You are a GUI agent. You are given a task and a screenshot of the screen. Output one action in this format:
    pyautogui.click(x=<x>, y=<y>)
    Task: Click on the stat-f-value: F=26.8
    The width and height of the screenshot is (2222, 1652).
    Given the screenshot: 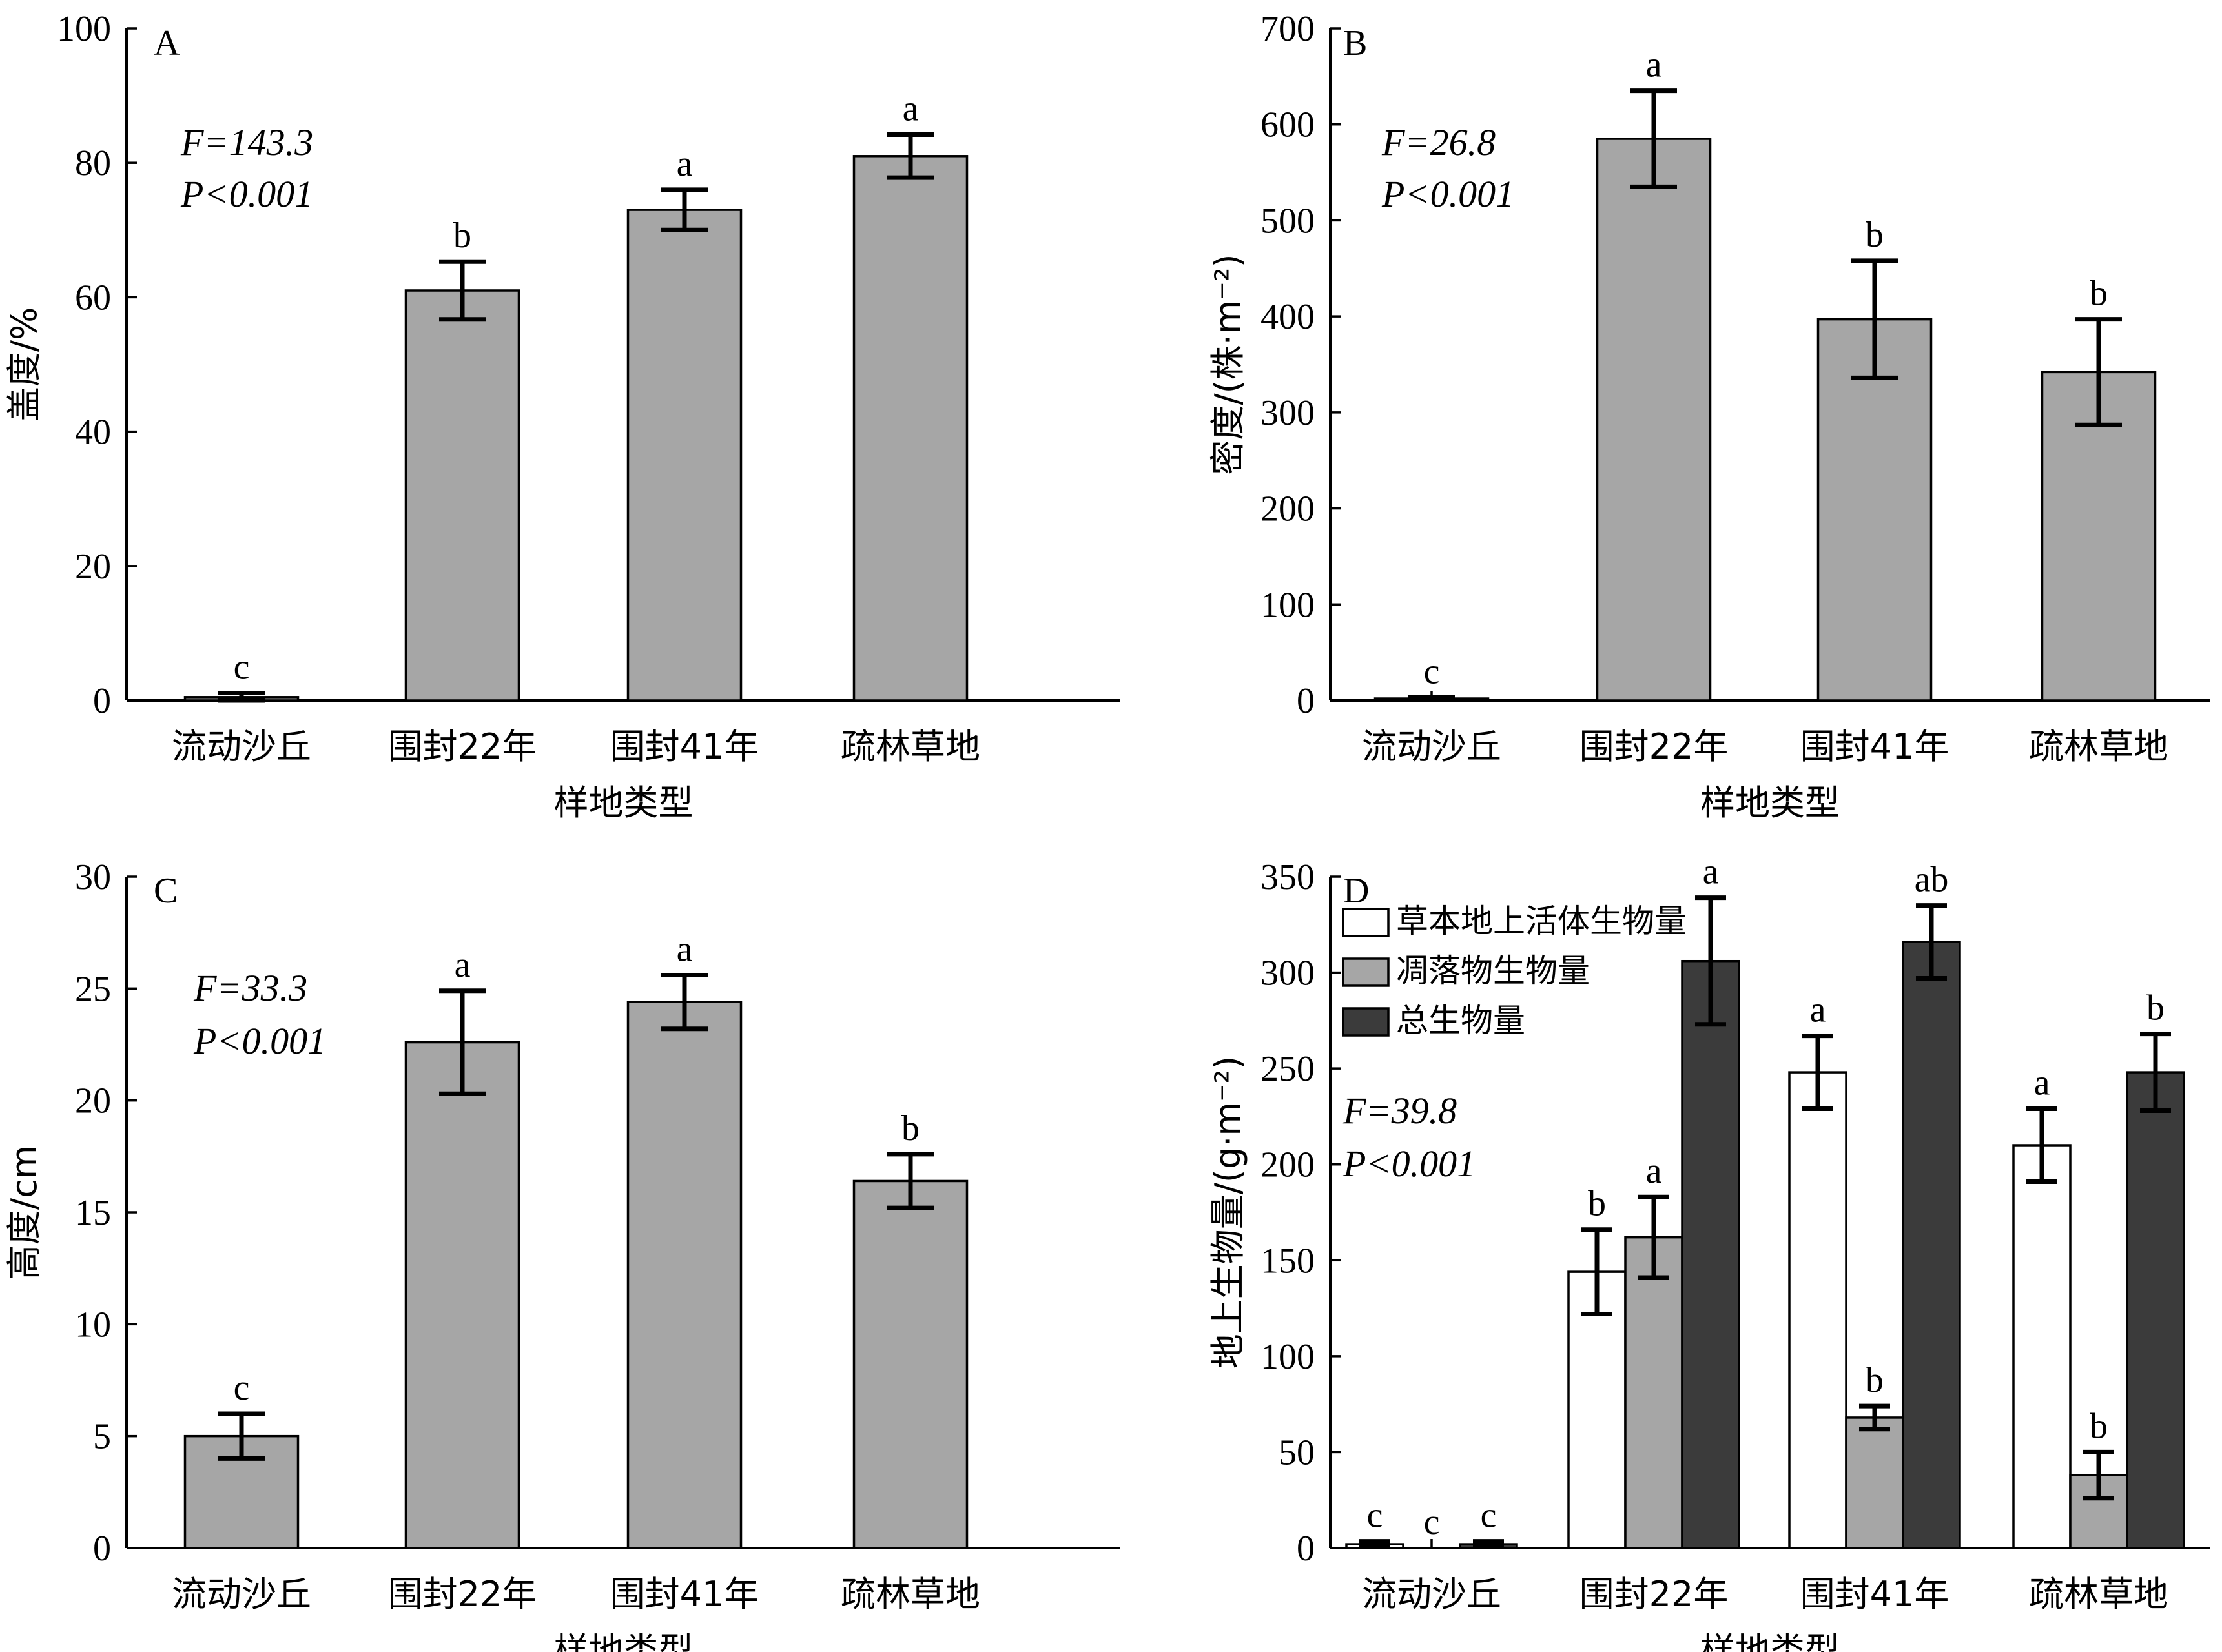 What is the action you would take?
    pyautogui.click(x=1438, y=142)
    